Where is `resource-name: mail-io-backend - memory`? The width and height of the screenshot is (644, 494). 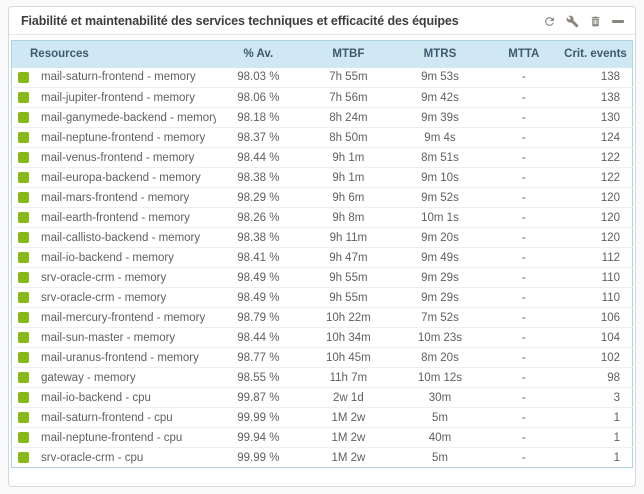
resource-name: mail-io-backend - memory is located at coordinates (107, 257).